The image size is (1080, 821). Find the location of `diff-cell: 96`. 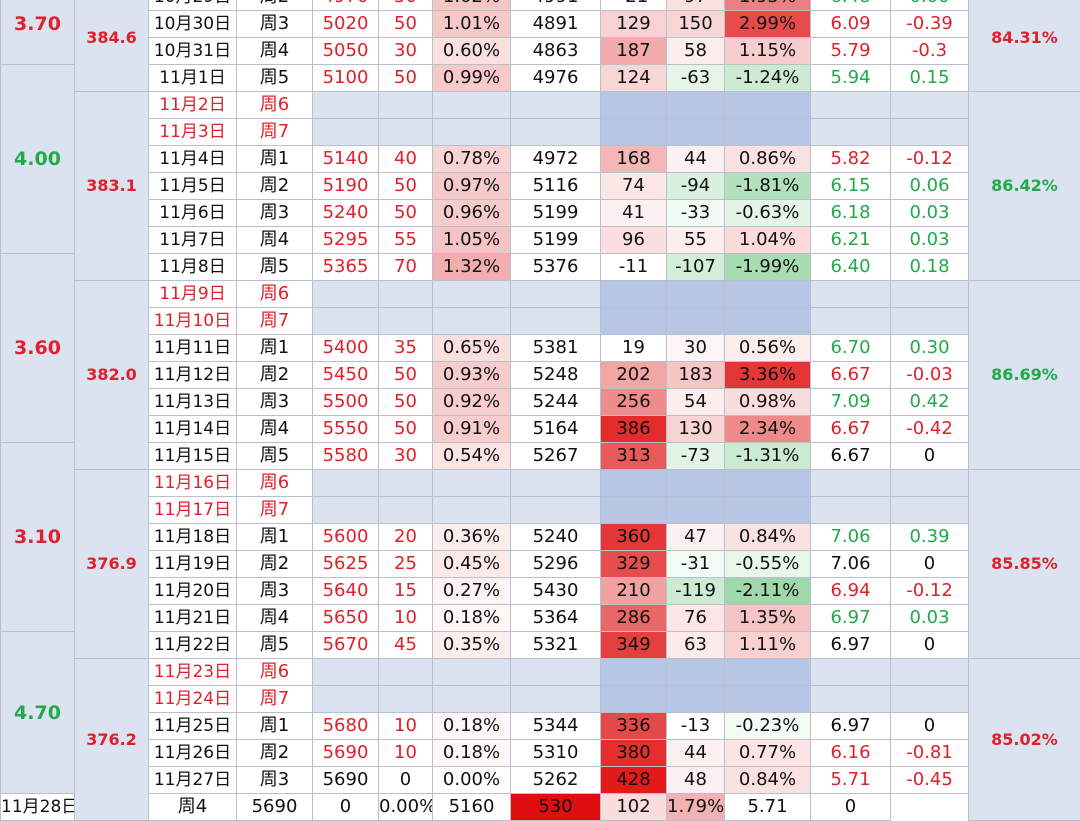

diff-cell: 96 is located at coordinates (634, 240).